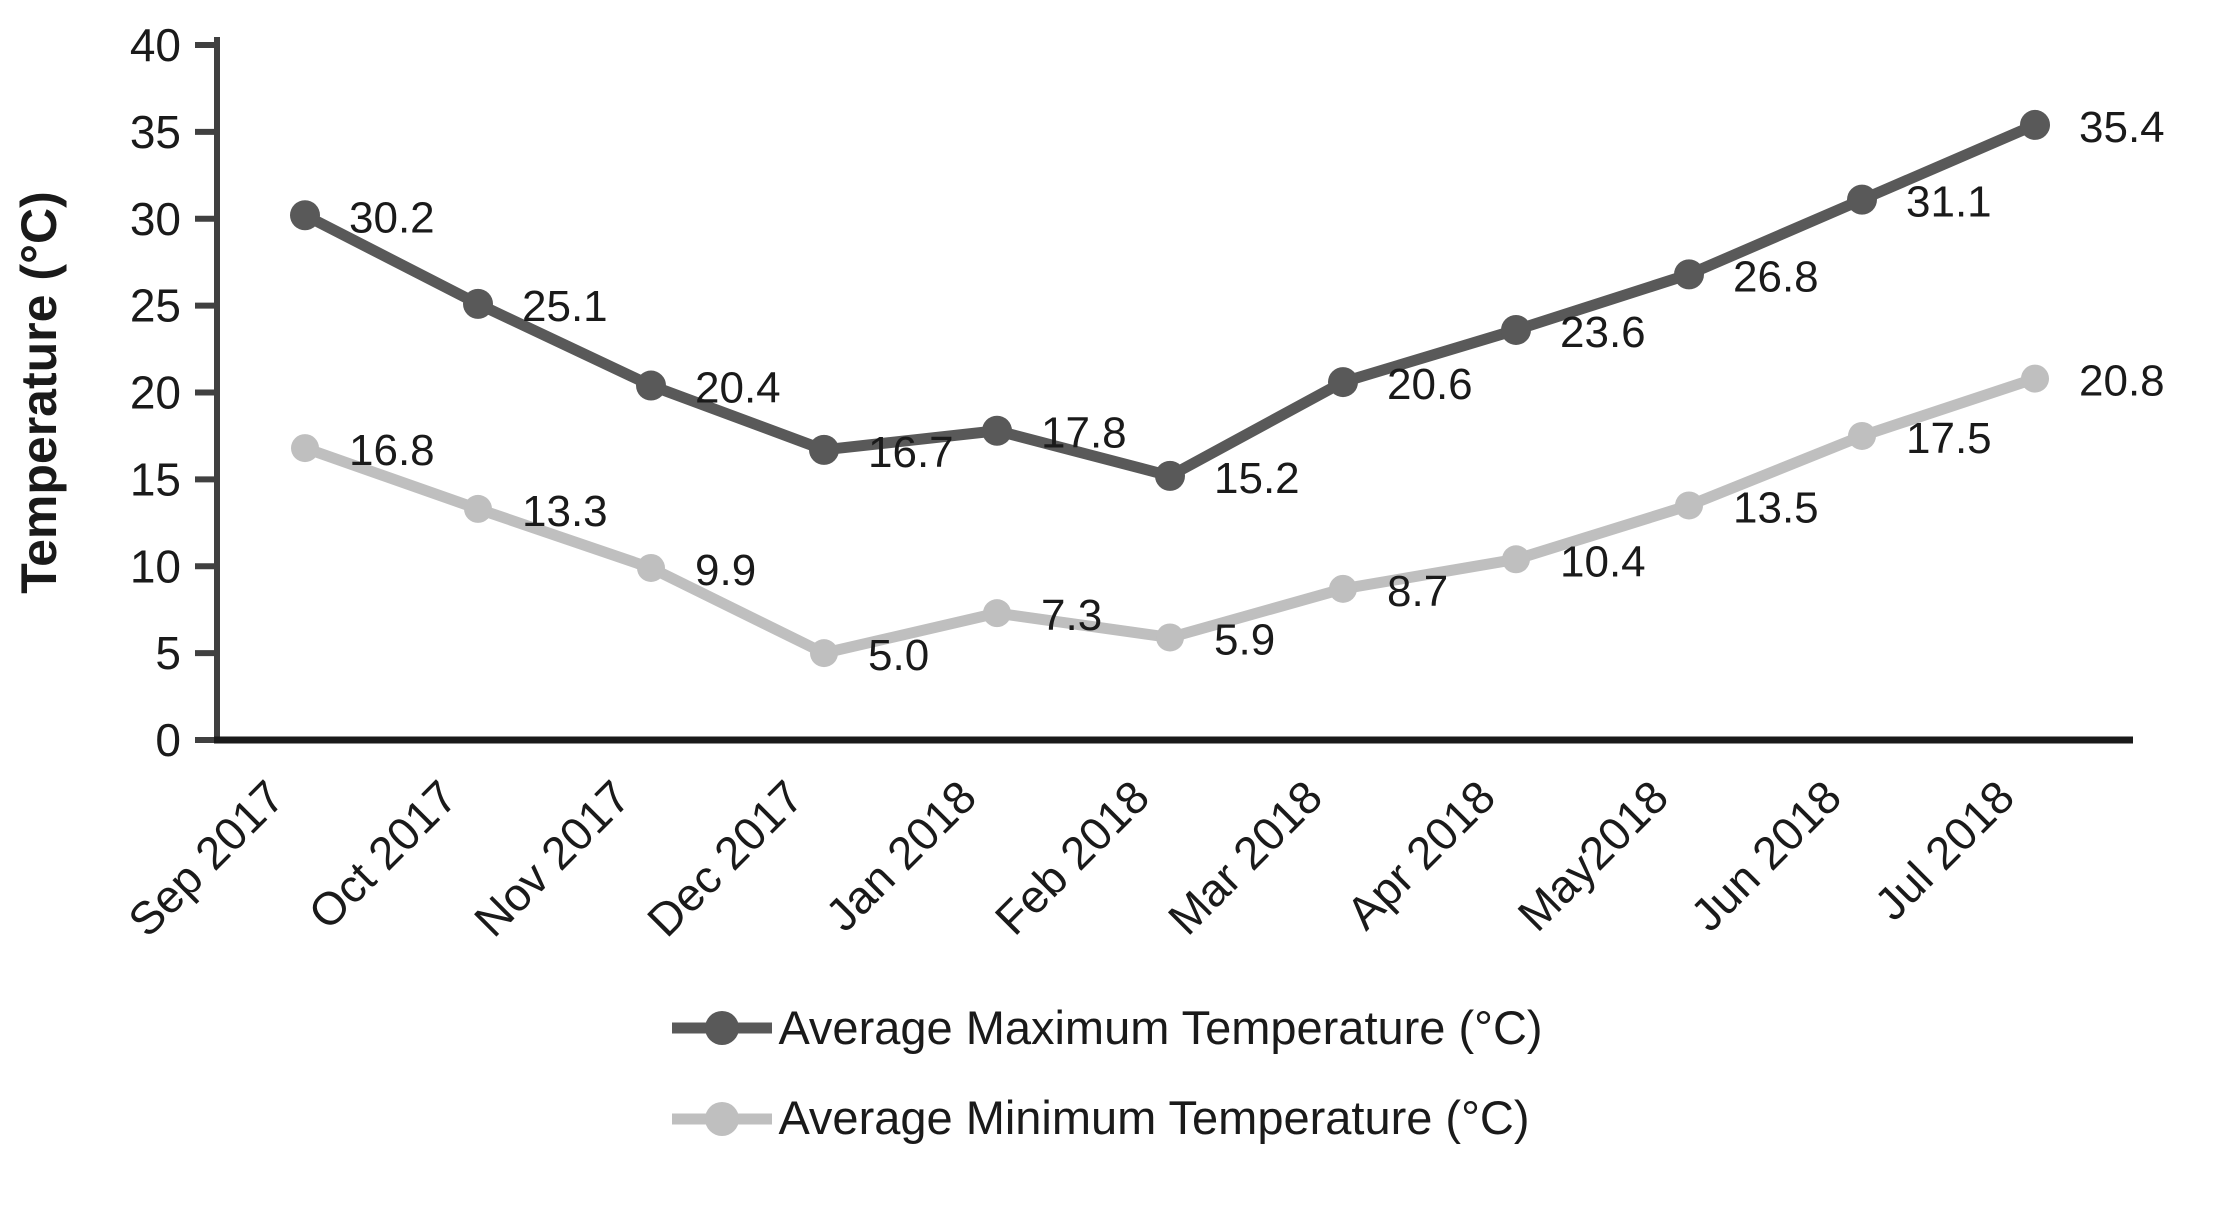 This screenshot has height=1209, width=2213. I want to click on data-point-label: 5.9, so click(1244, 639).